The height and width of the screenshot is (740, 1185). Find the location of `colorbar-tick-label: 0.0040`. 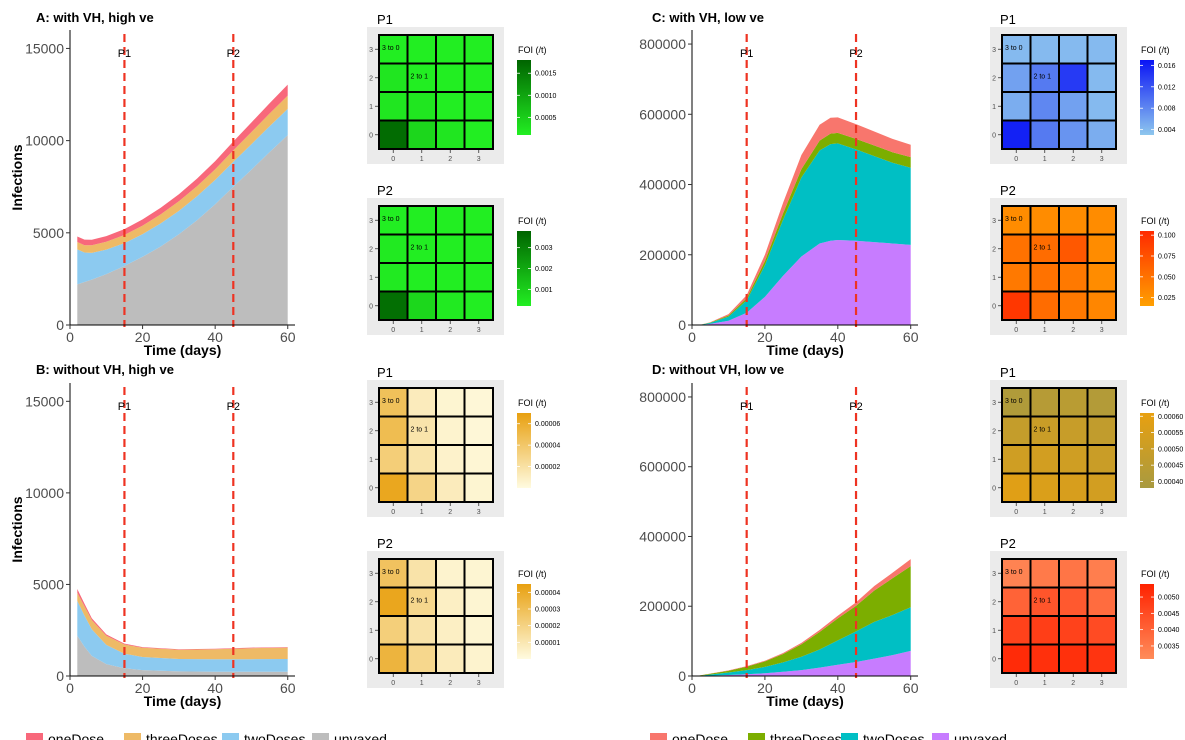

colorbar-tick-label: 0.0040 is located at coordinates (1169, 630).